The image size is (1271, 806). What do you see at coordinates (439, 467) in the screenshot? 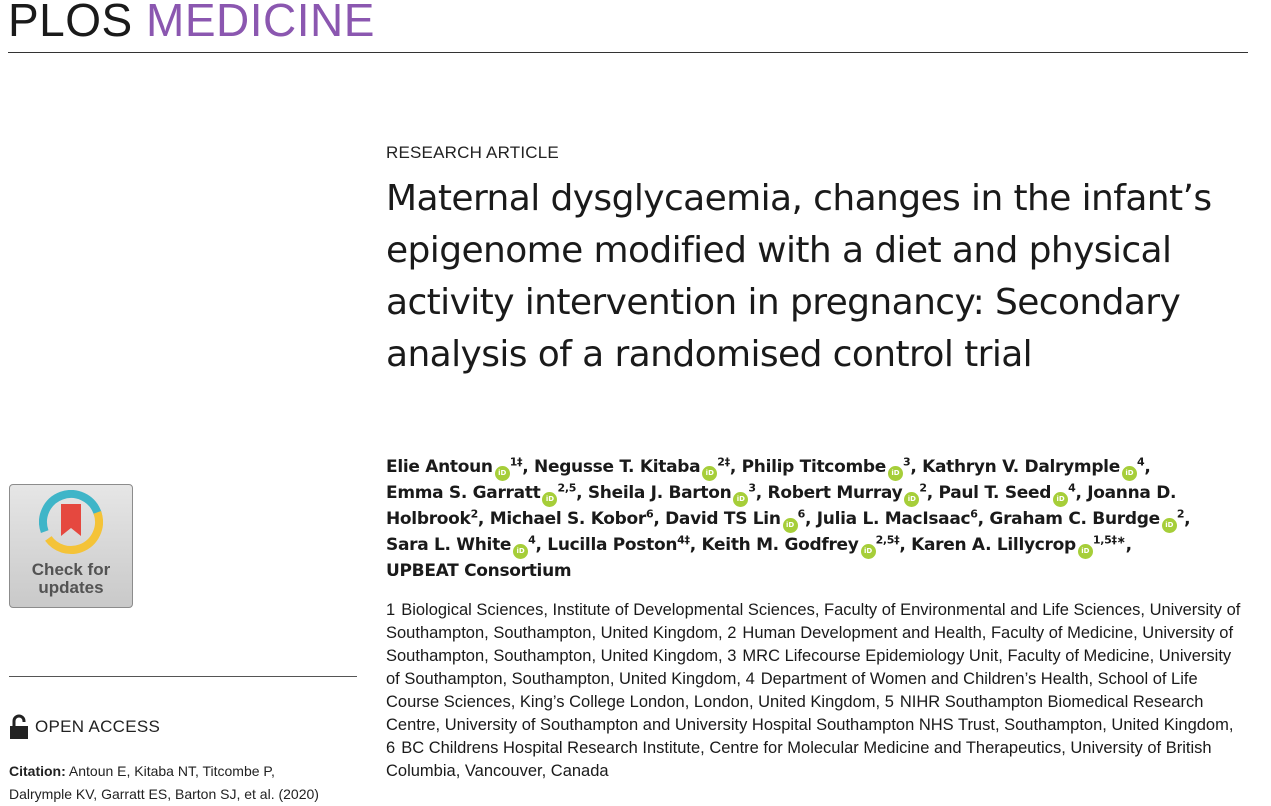
I see `author-name: Elie Antoun` at bounding box center [439, 467].